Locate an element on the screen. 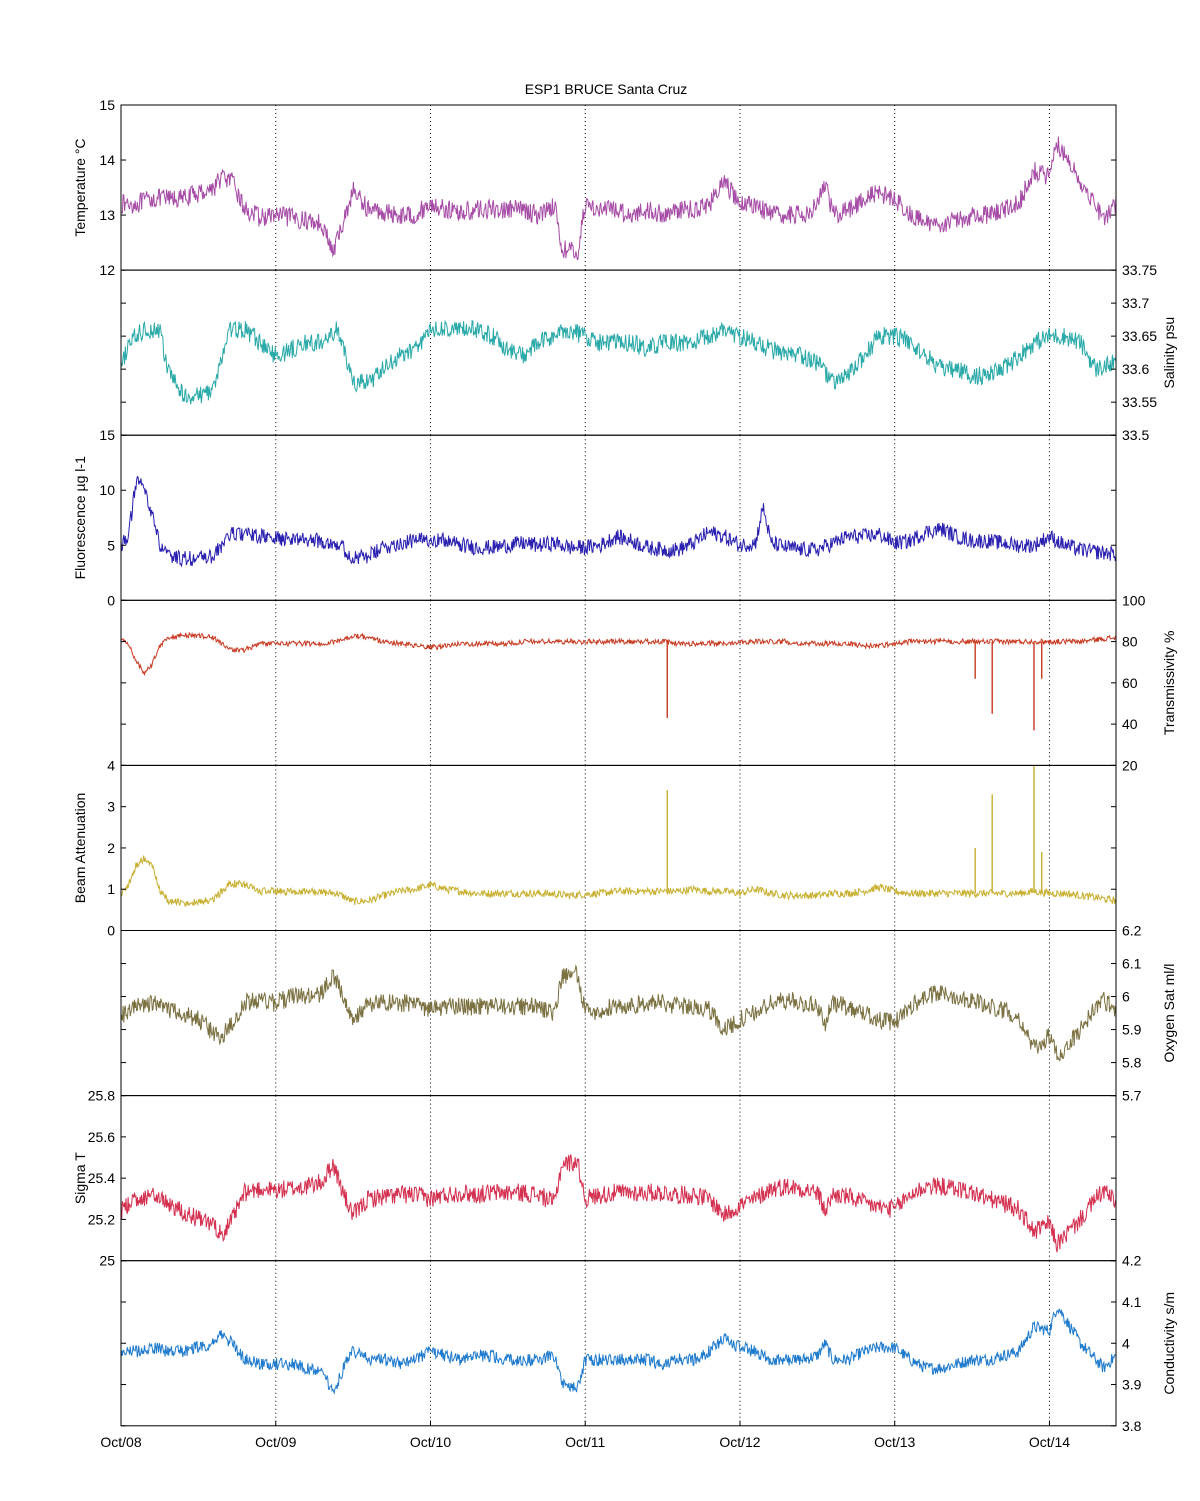 This screenshot has height=1501, width=1200. y-tick-label: 3 is located at coordinates (111, 807).